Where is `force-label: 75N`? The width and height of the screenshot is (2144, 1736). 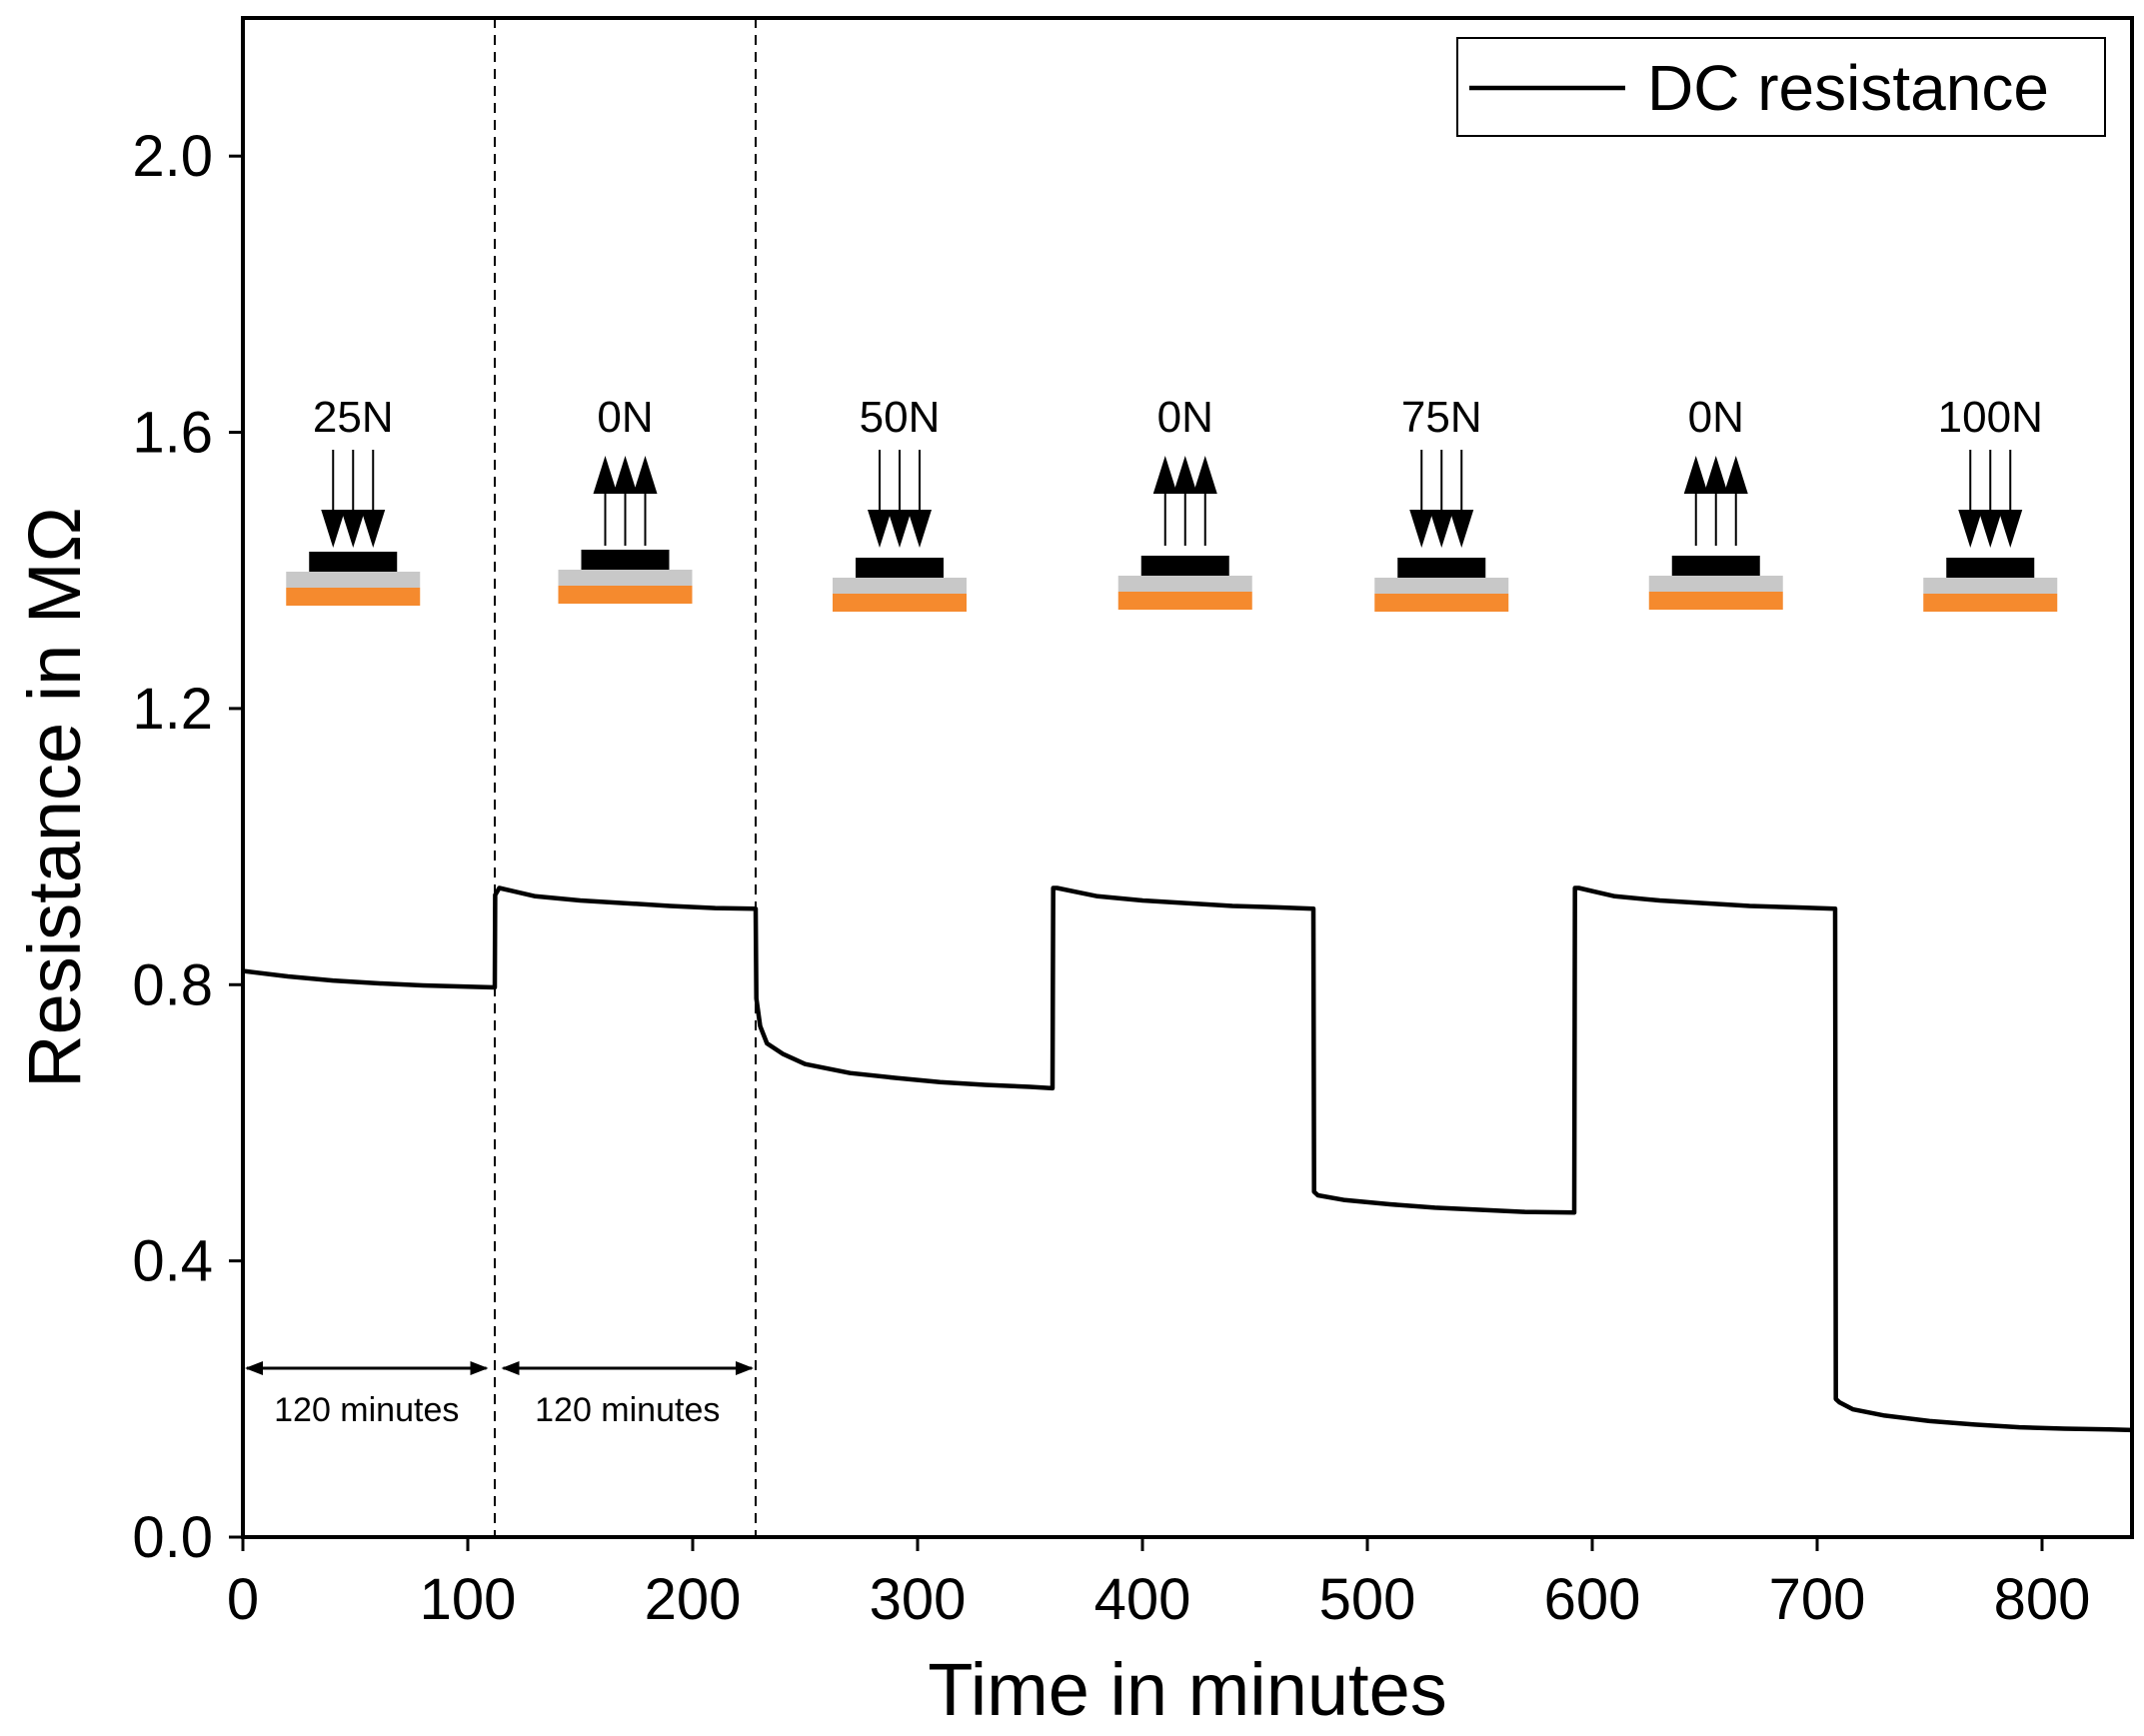 force-label: 75N is located at coordinates (1441, 417).